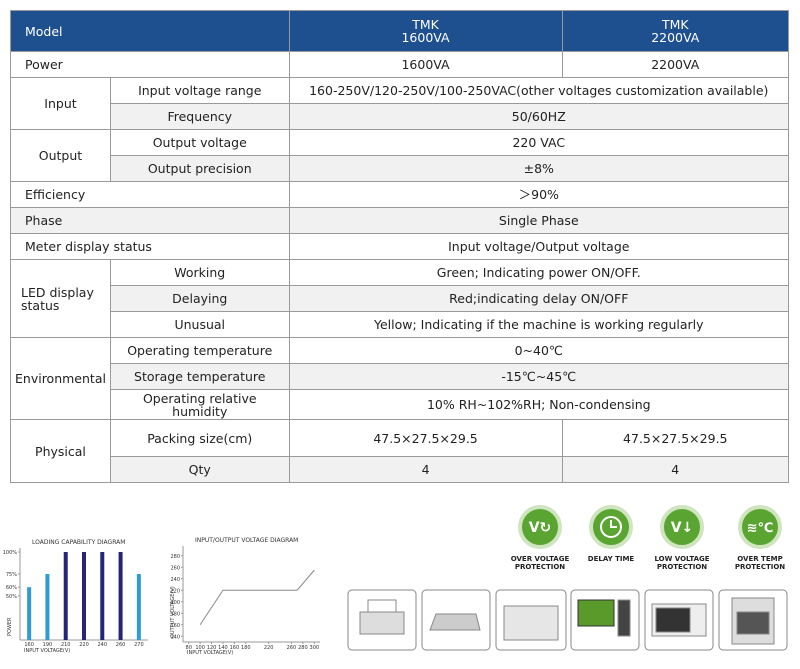 Image resolution: width=800 pixels, height=669 pixels. I want to click on cell: 50/60HZ, so click(539, 116).